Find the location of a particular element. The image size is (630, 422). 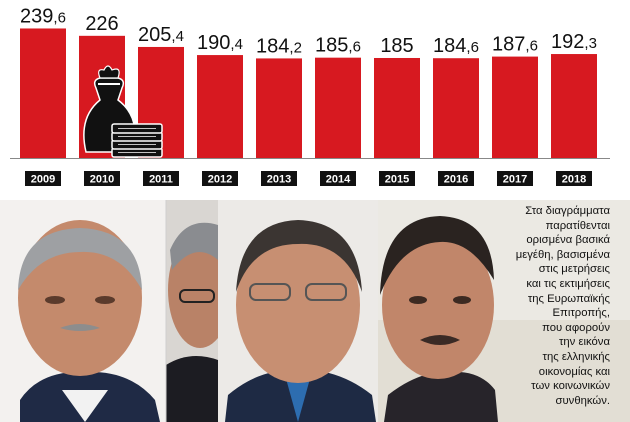

value-label-2014: 185,6 is located at coordinates (338, 46).